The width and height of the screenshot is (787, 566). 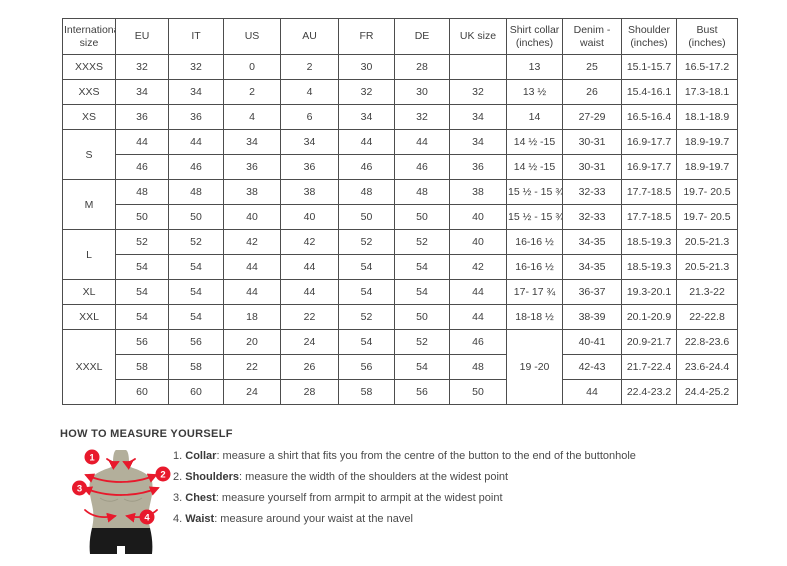 What do you see at coordinates (89, 292) in the screenshot?
I see `table-cell: XL` at bounding box center [89, 292].